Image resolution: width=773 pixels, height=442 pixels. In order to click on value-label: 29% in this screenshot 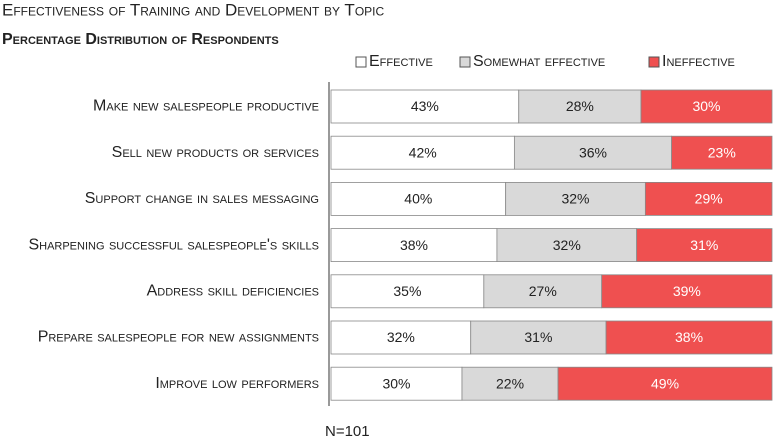, I will do `click(709, 199)`.